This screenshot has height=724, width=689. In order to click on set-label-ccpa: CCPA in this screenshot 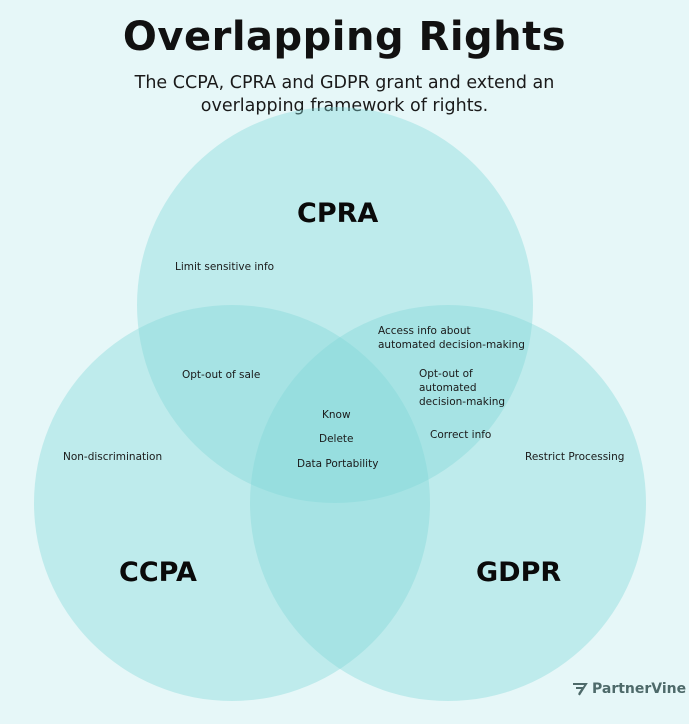, I will do `click(158, 572)`.